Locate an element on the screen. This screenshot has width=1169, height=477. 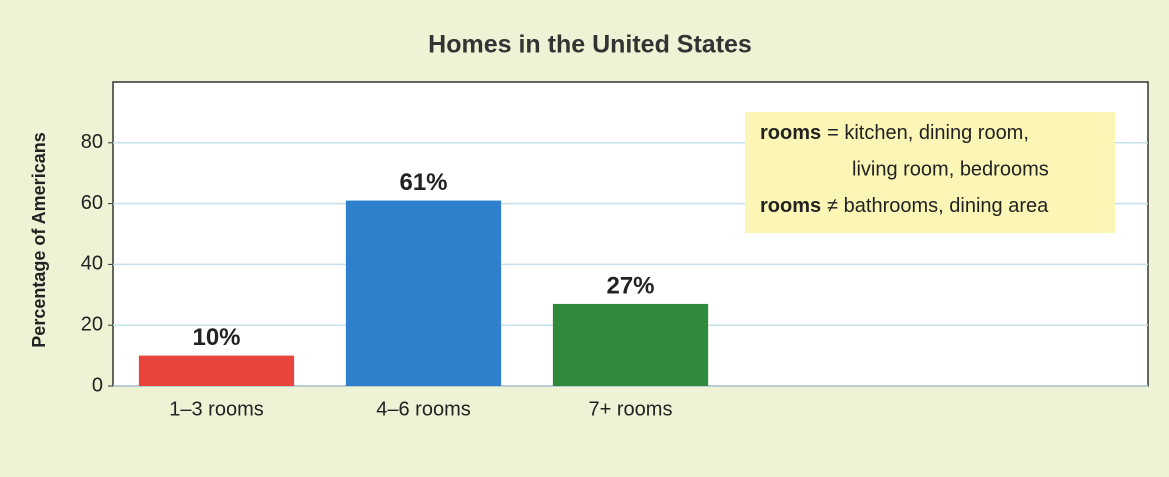
y-tick-label: 40 is located at coordinates (92, 264).